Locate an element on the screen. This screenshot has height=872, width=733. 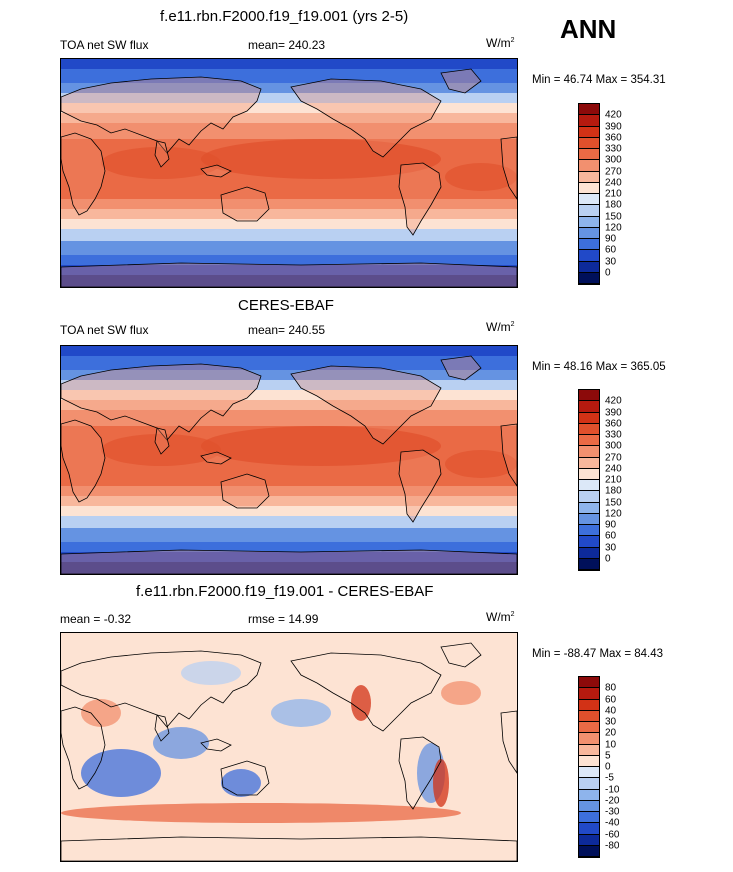
panel-model-units: W/m2 is located at coordinates (500, 43).